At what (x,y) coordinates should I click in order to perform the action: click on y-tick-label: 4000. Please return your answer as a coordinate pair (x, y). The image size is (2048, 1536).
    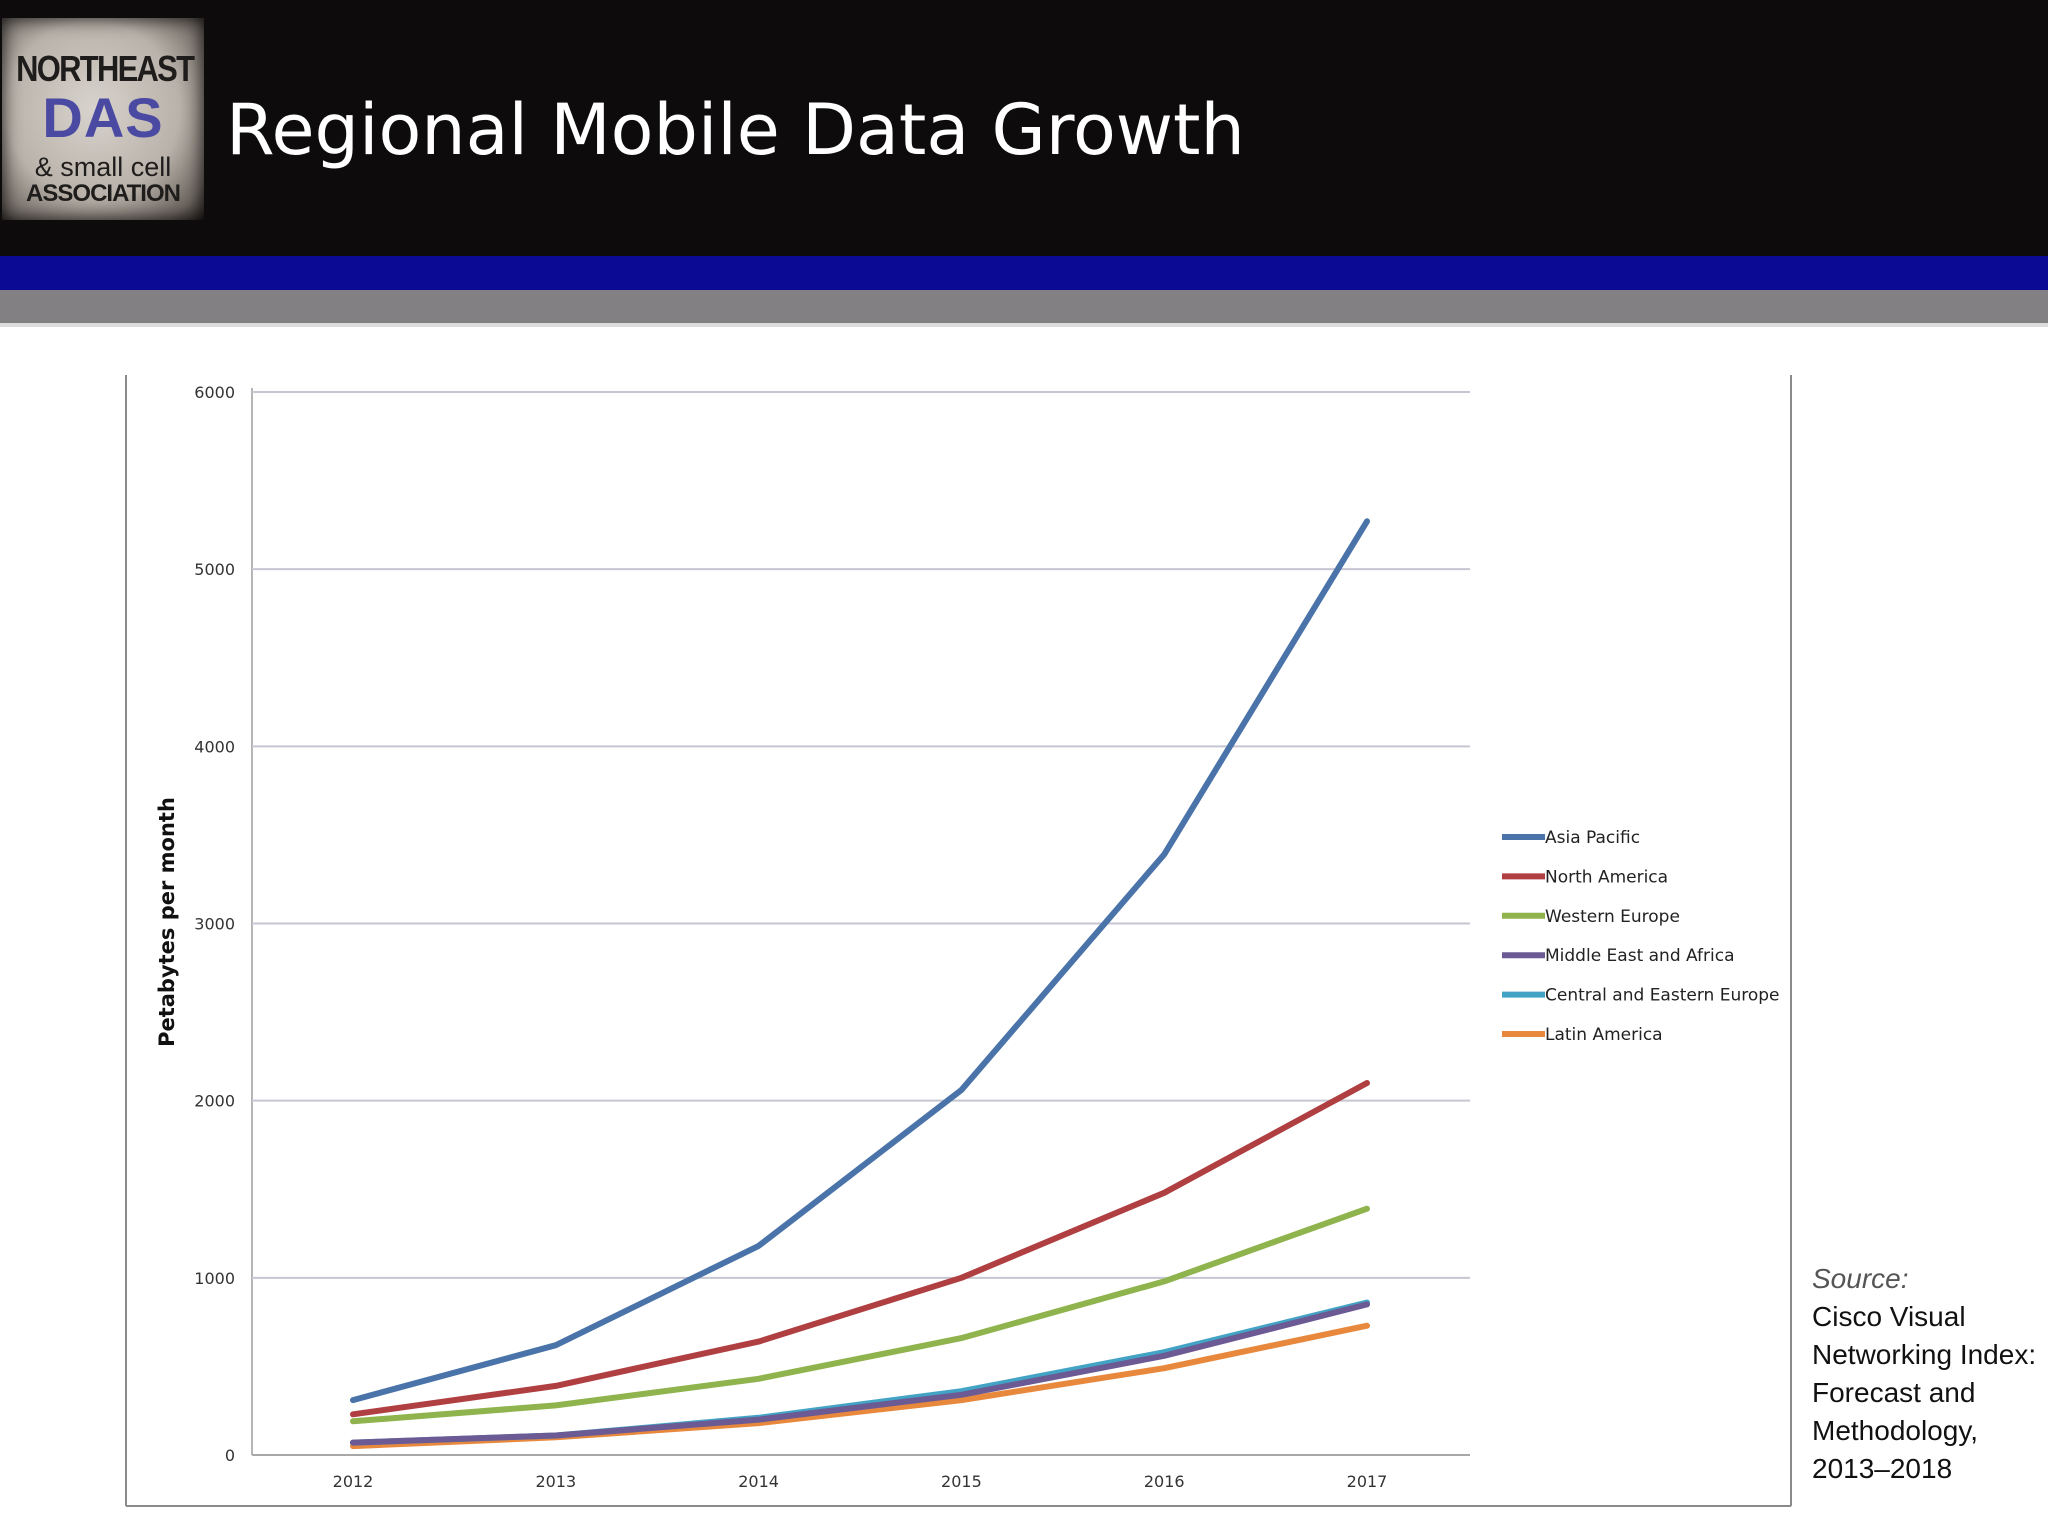
    Looking at the image, I should click on (214, 746).